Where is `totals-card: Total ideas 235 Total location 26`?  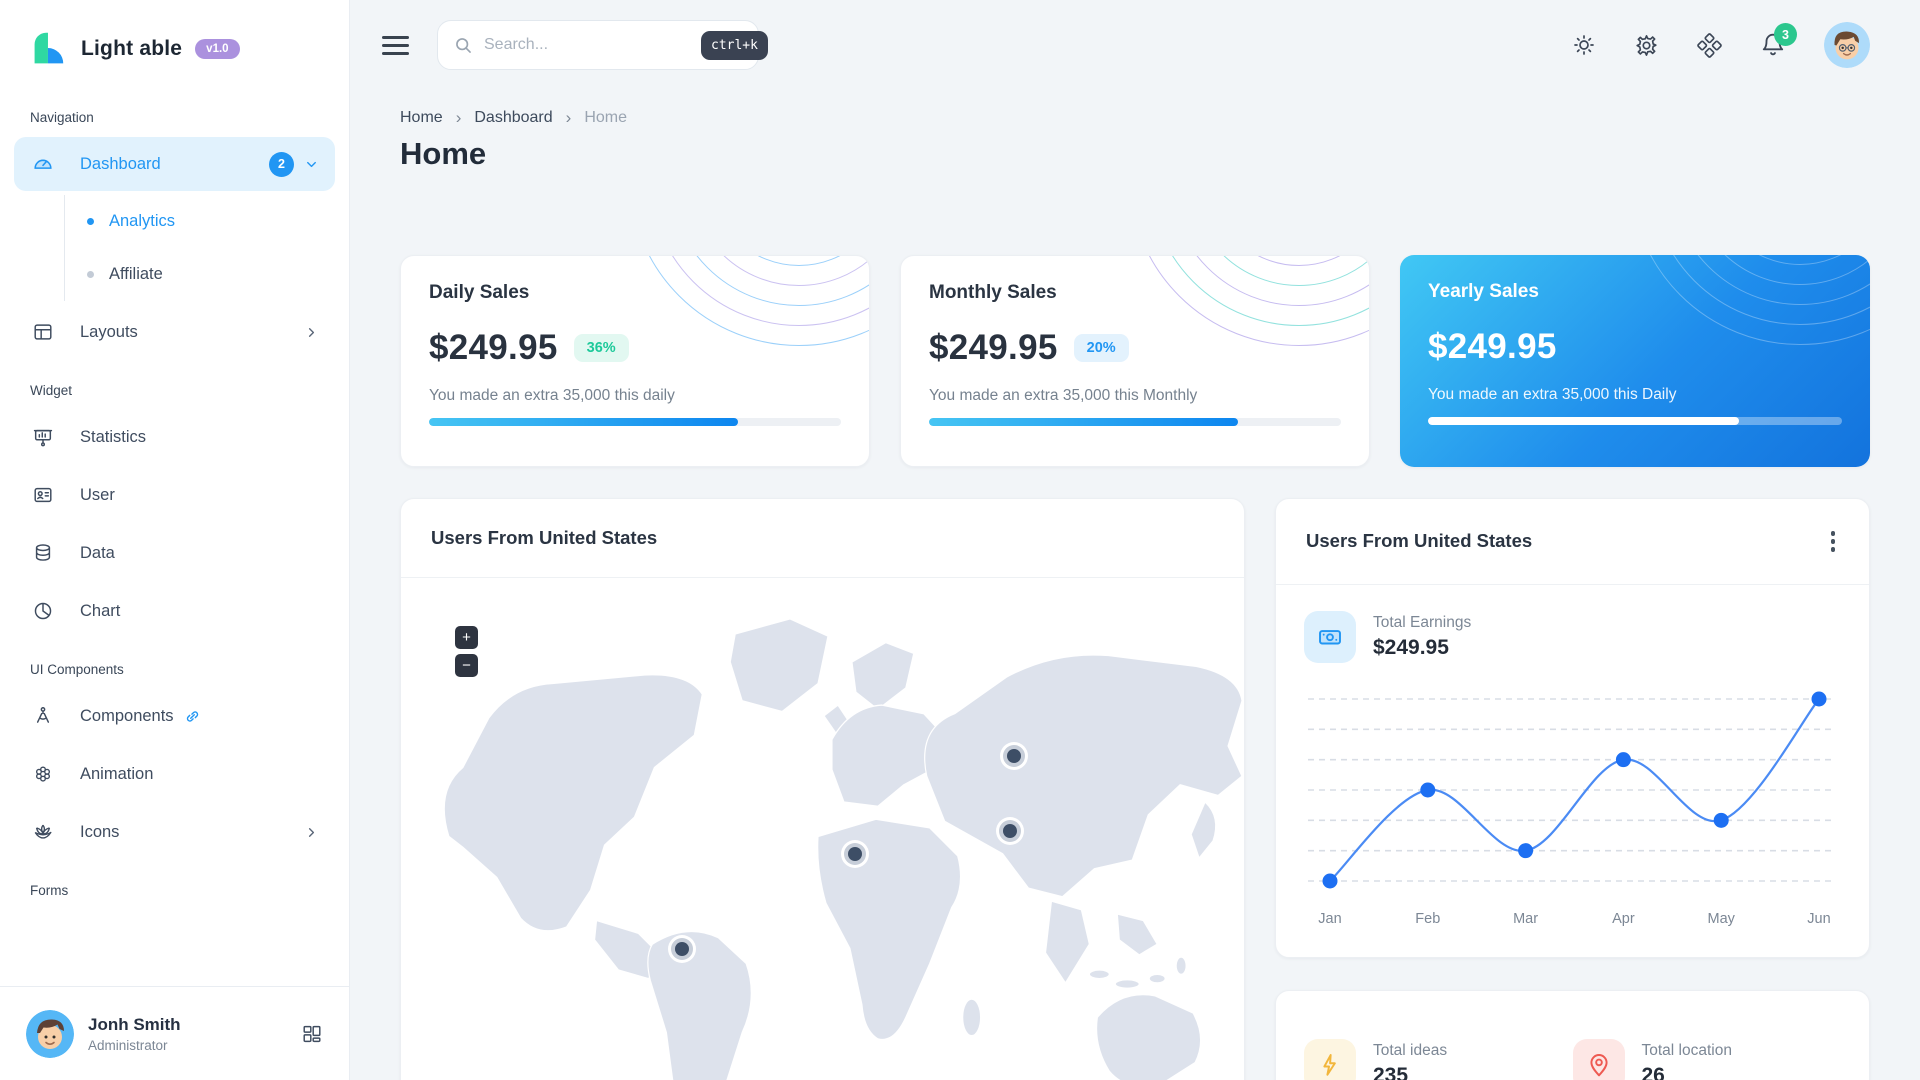 totals-card: Total ideas 235 Total location 26 is located at coordinates (1572, 1035).